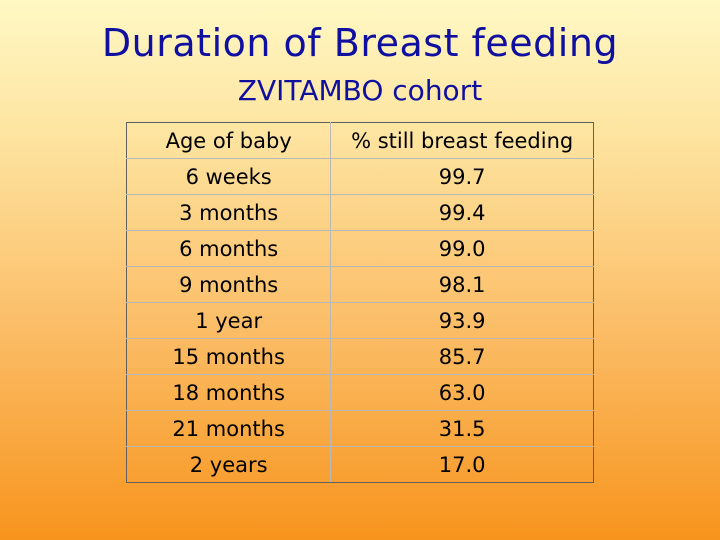  Describe the element at coordinates (228, 392) in the screenshot. I see `age-cell: 18 months` at that location.